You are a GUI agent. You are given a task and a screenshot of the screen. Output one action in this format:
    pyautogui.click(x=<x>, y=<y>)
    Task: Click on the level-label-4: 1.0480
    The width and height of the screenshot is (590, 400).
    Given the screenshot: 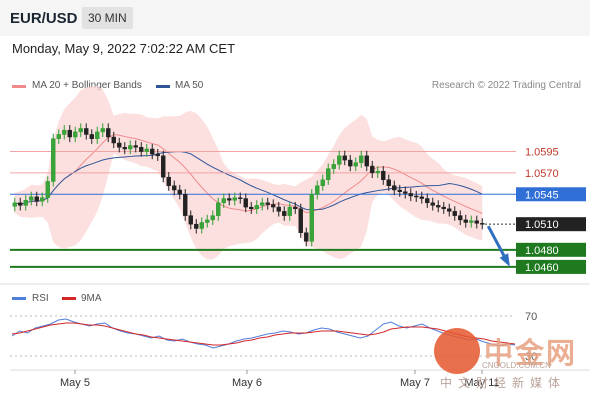 What is the action you would take?
    pyautogui.click(x=542, y=251)
    